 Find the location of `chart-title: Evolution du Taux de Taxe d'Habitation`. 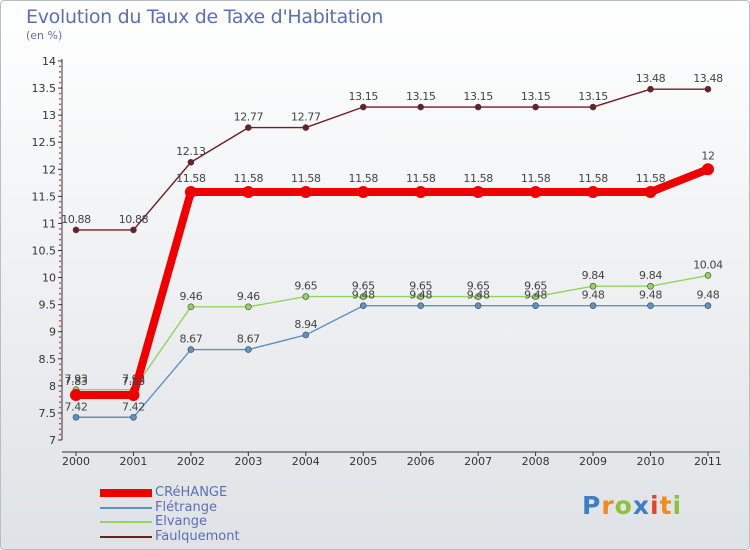

chart-title: Evolution du Taux de Taxe d'Habitation is located at coordinates (205, 17).